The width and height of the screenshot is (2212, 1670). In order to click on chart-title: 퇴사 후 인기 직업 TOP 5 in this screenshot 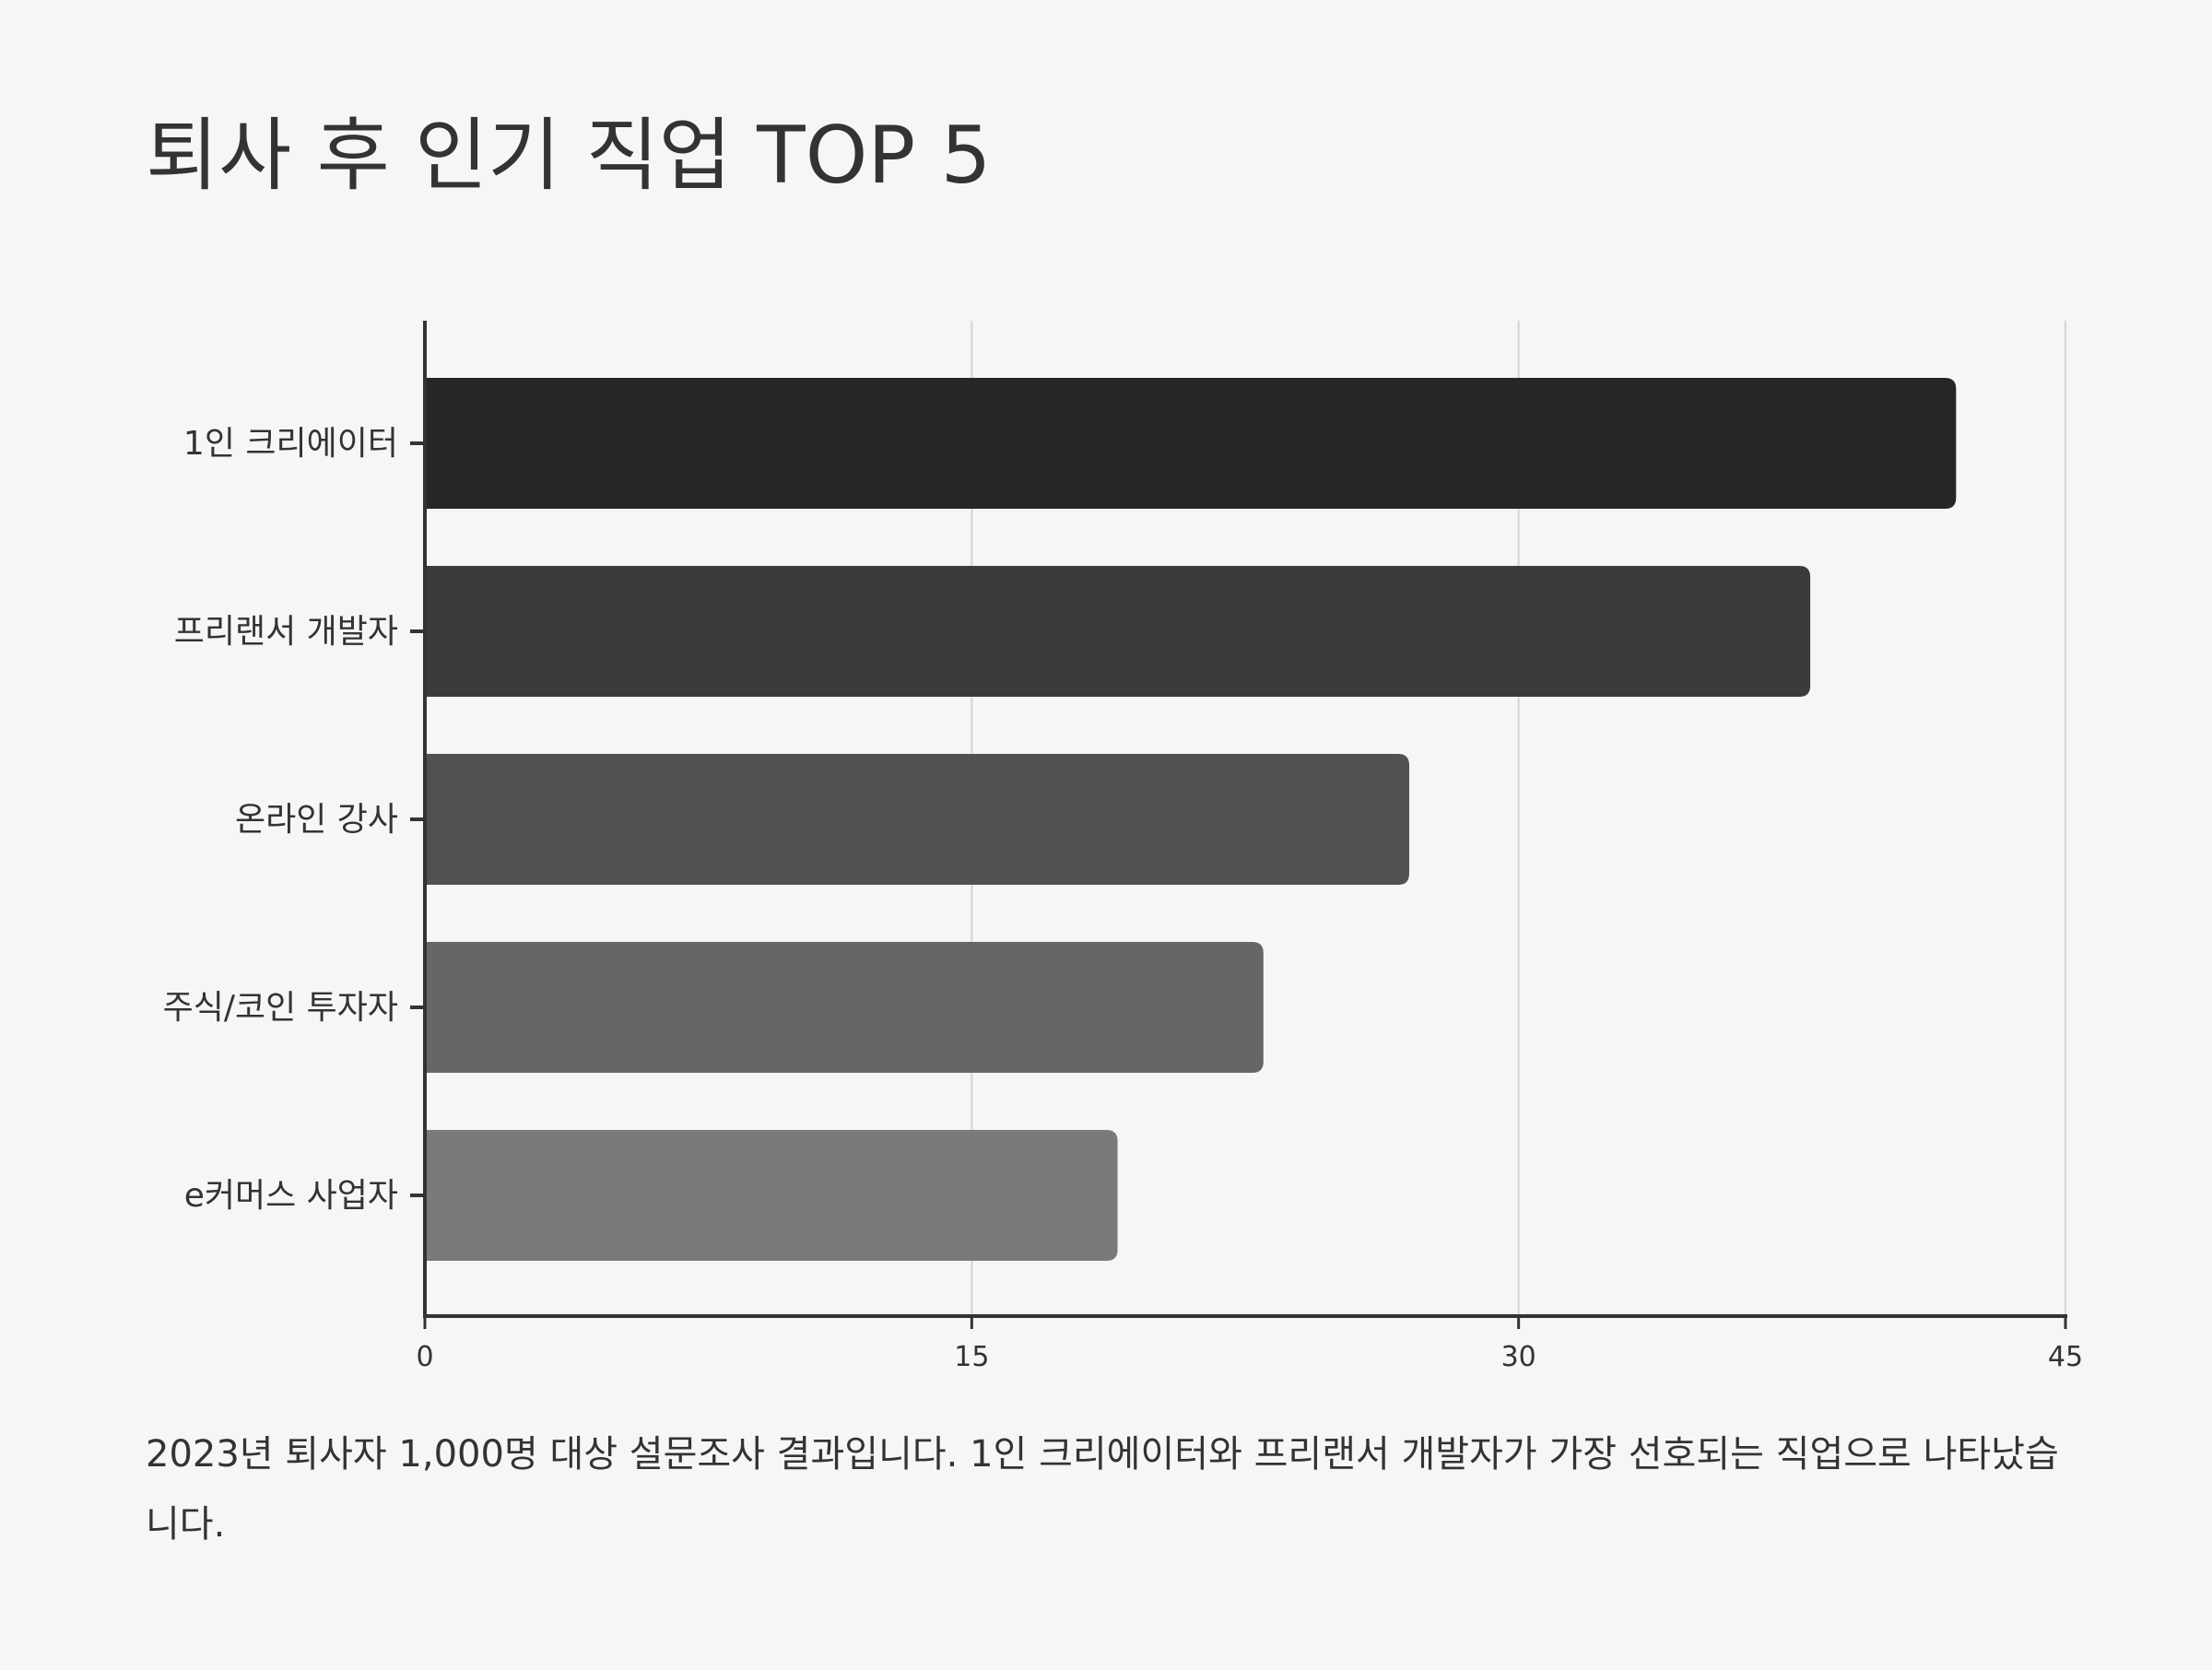, I will do `click(569, 156)`.